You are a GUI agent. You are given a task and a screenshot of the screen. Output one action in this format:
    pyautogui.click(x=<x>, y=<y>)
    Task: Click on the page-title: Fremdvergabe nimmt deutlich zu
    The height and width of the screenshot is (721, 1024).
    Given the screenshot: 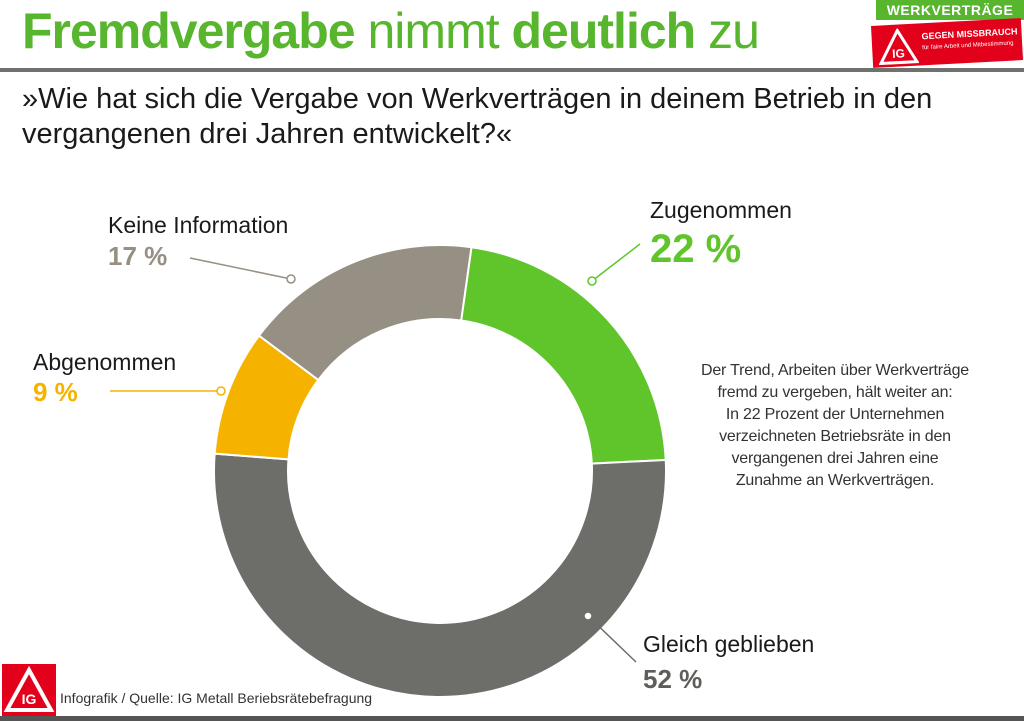 What is the action you would take?
    pyautogui.click(x=391, y=31)
    